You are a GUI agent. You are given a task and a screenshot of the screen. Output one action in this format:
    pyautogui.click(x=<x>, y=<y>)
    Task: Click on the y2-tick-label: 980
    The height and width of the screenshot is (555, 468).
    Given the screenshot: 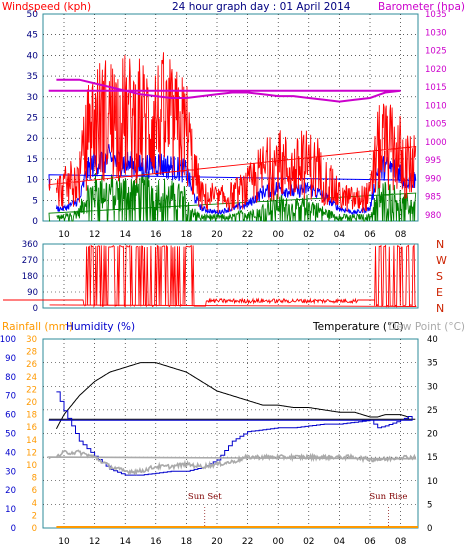 What is the action you would take?
    pyautogui.click(x=433, y=216)
    